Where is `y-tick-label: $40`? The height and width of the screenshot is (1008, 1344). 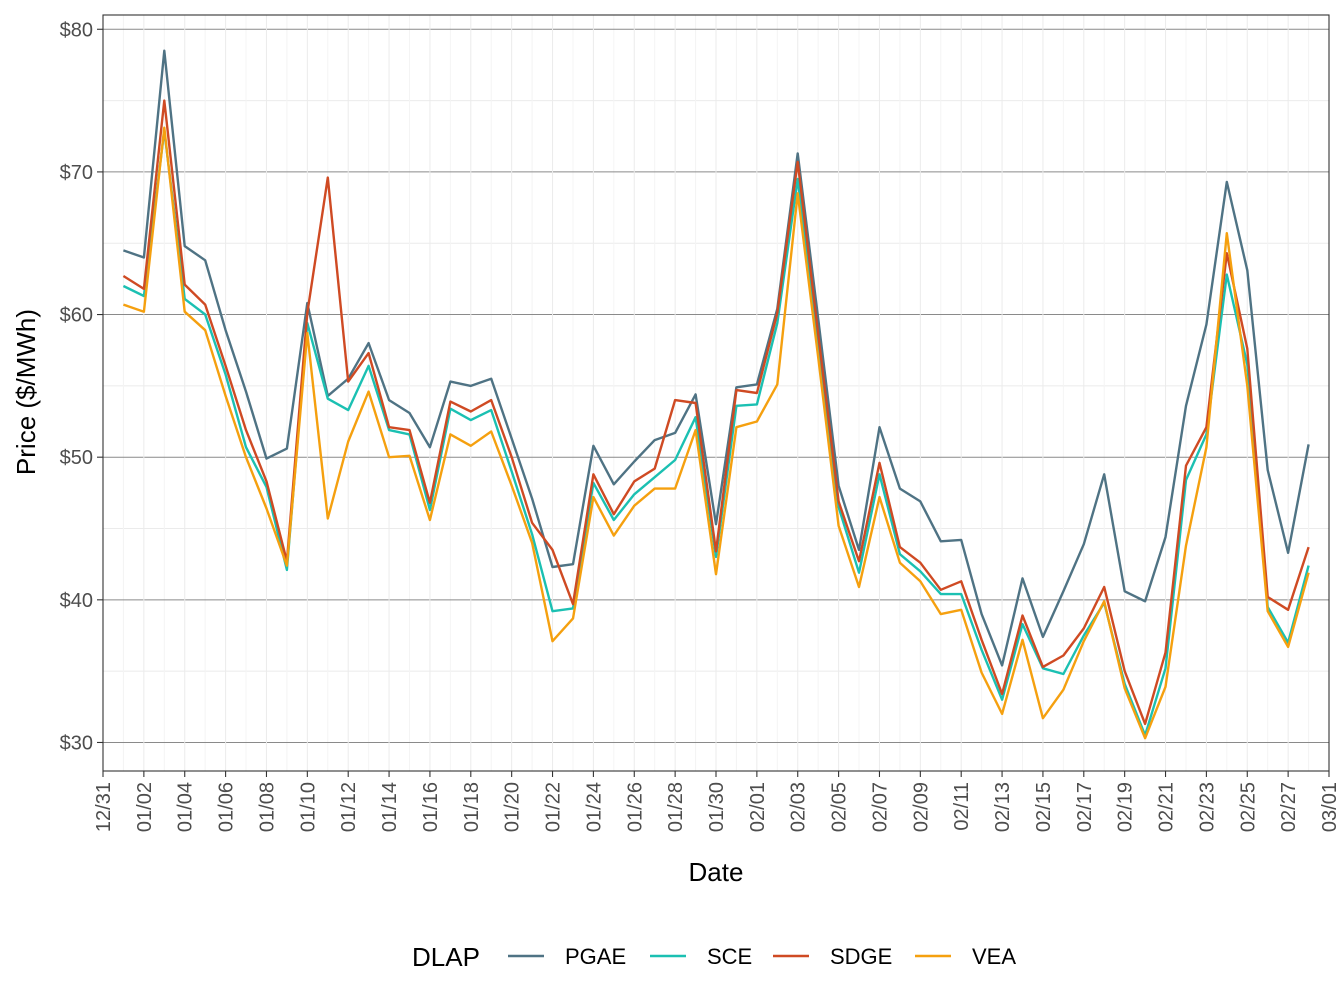 y-tick-label: $40 is located at coordinates (76, 601).